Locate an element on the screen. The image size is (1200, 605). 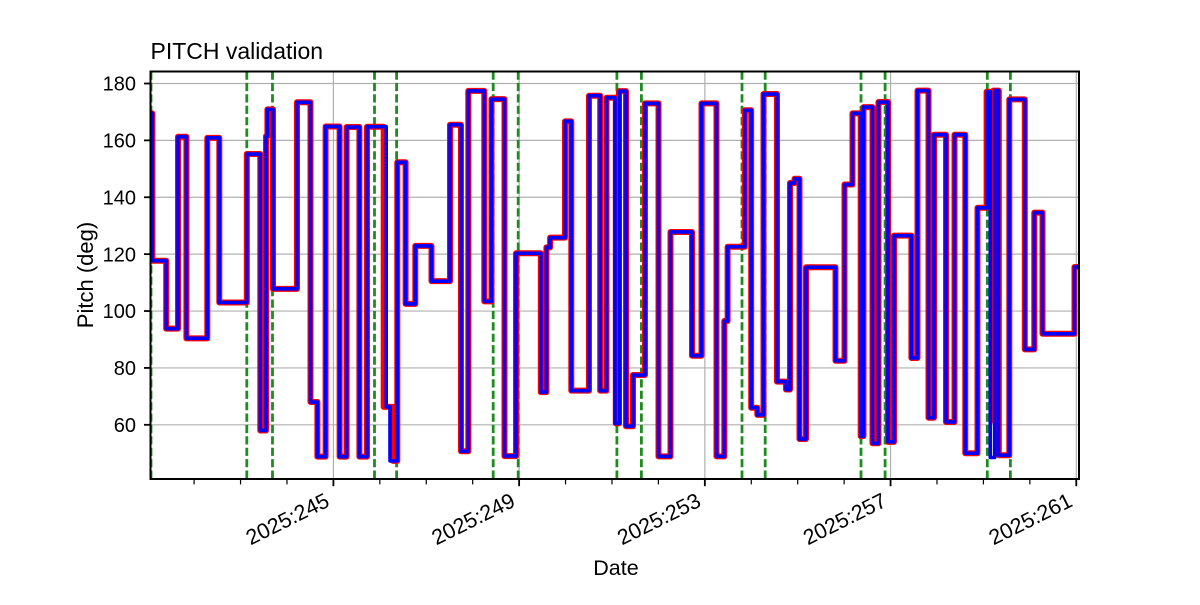
svg-text: 180 is located at coordinates (119, 85).